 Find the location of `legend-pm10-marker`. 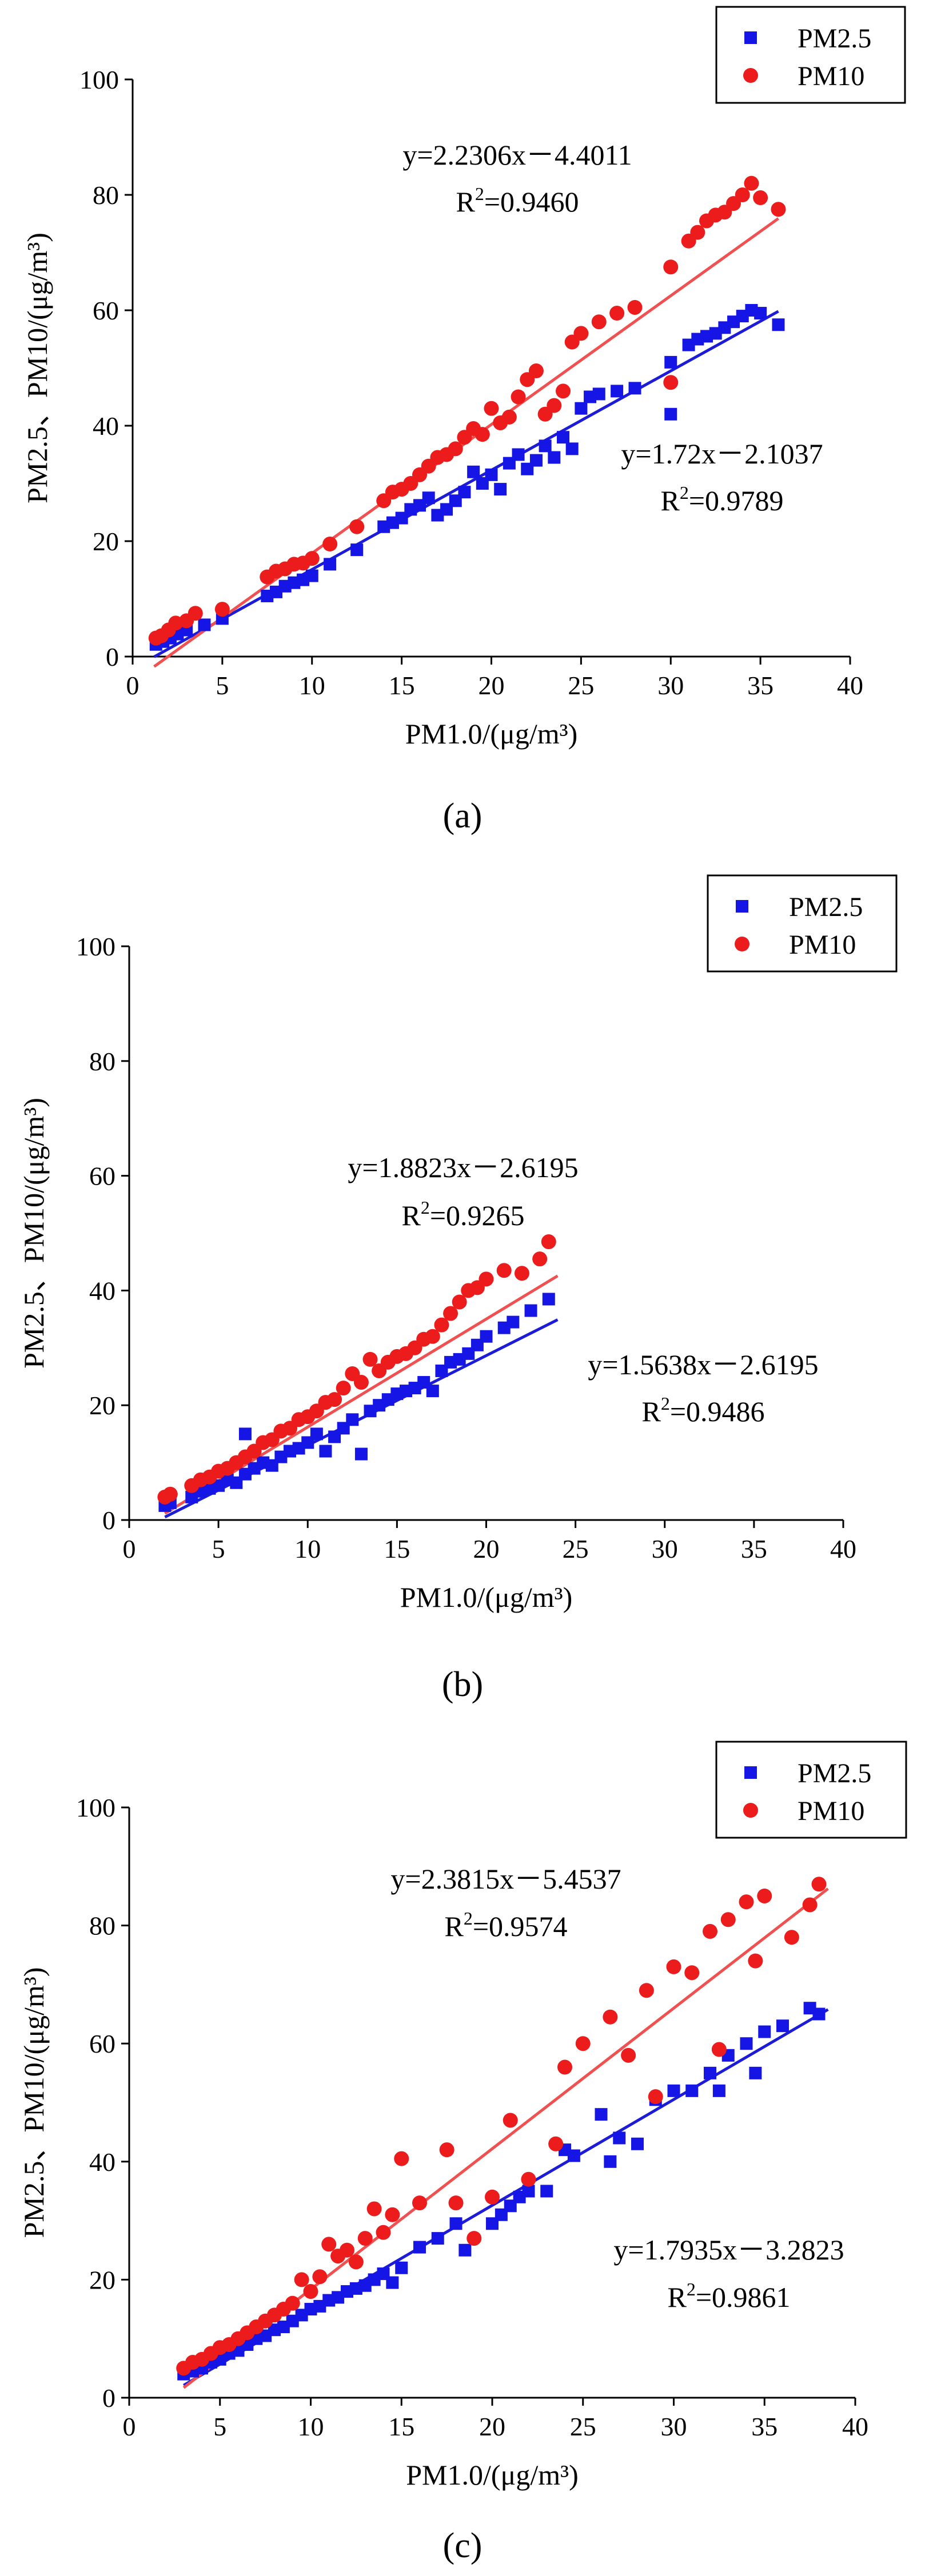

legend-pm10-marker is located at coordinates (742, 944).